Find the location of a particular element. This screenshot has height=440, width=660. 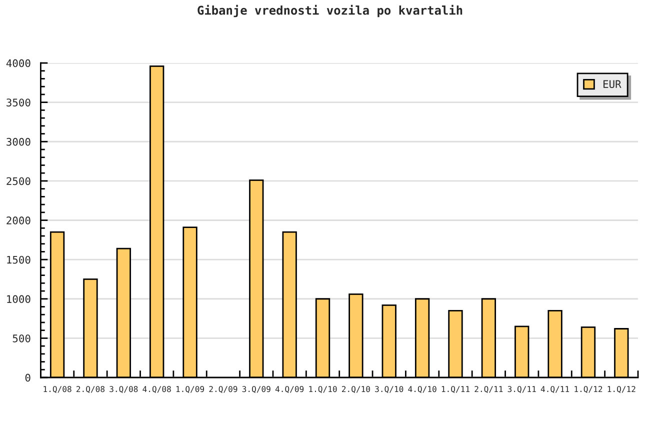

x-tick-label: 2.Q/08 is located at coordinates (90, 390).